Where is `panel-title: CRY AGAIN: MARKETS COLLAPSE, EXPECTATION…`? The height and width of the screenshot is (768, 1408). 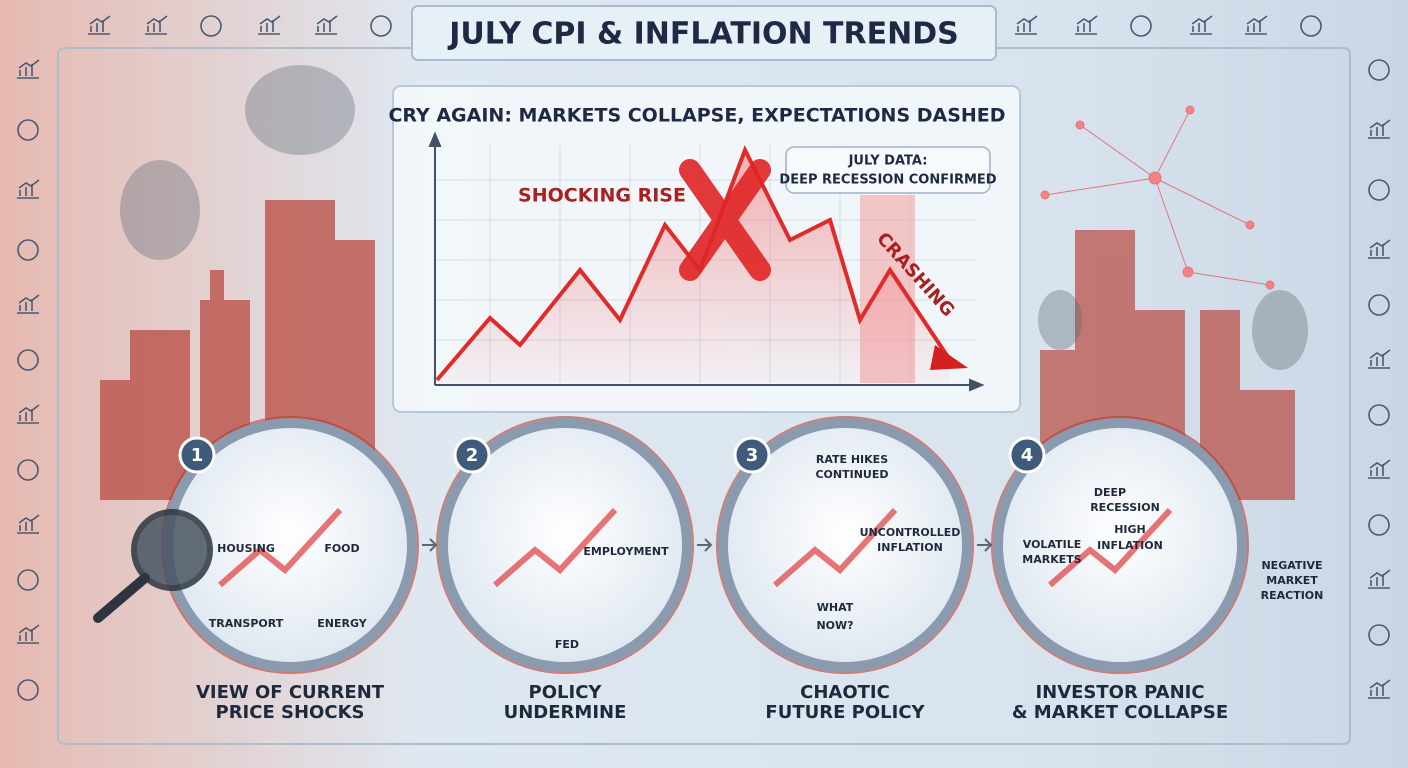
panel-title: CRY AGAIN: MARKETS COLLAPSE, EXPECTATION… is located at coordinates (696, 116).